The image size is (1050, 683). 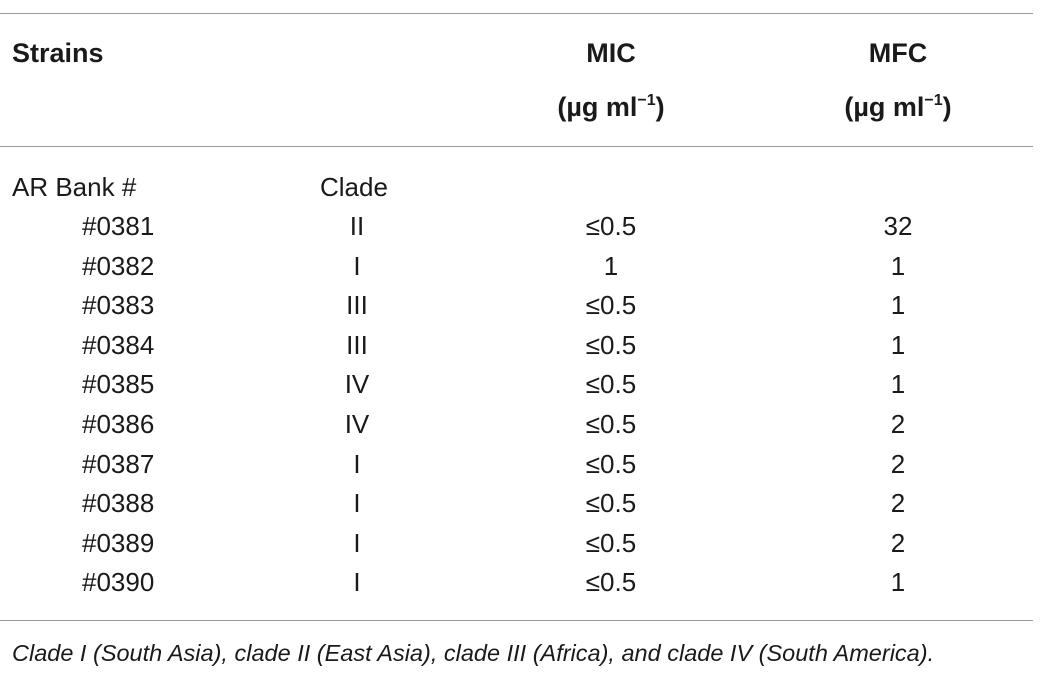 I want to click on cell-strain: #0388, so click(x=118, y=503).